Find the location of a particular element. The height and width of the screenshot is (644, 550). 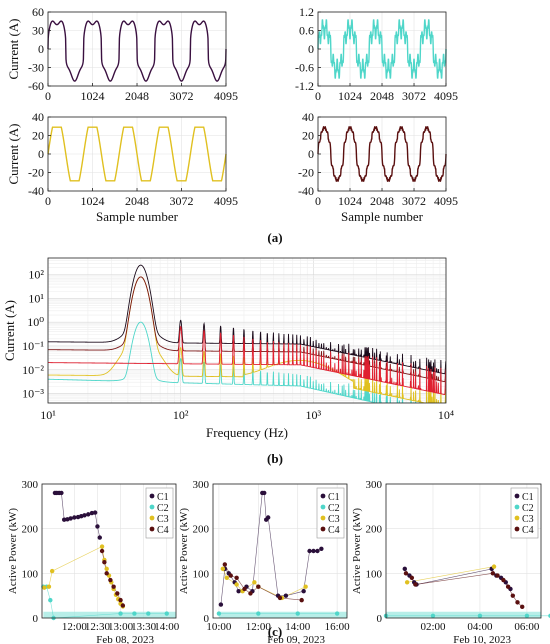

date-label: Feb 10, 2023 is located at coordinates (482, 639).